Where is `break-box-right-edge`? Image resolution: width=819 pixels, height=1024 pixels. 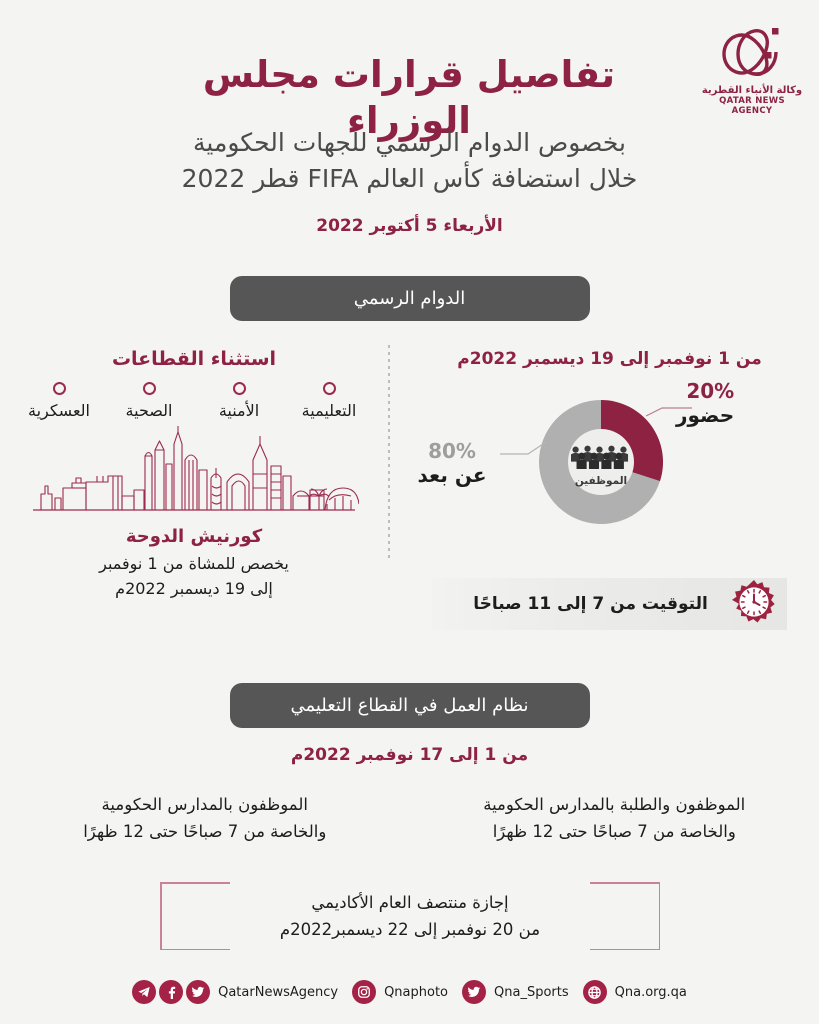
break-box-right-edge is located at coordinates (659, 916).